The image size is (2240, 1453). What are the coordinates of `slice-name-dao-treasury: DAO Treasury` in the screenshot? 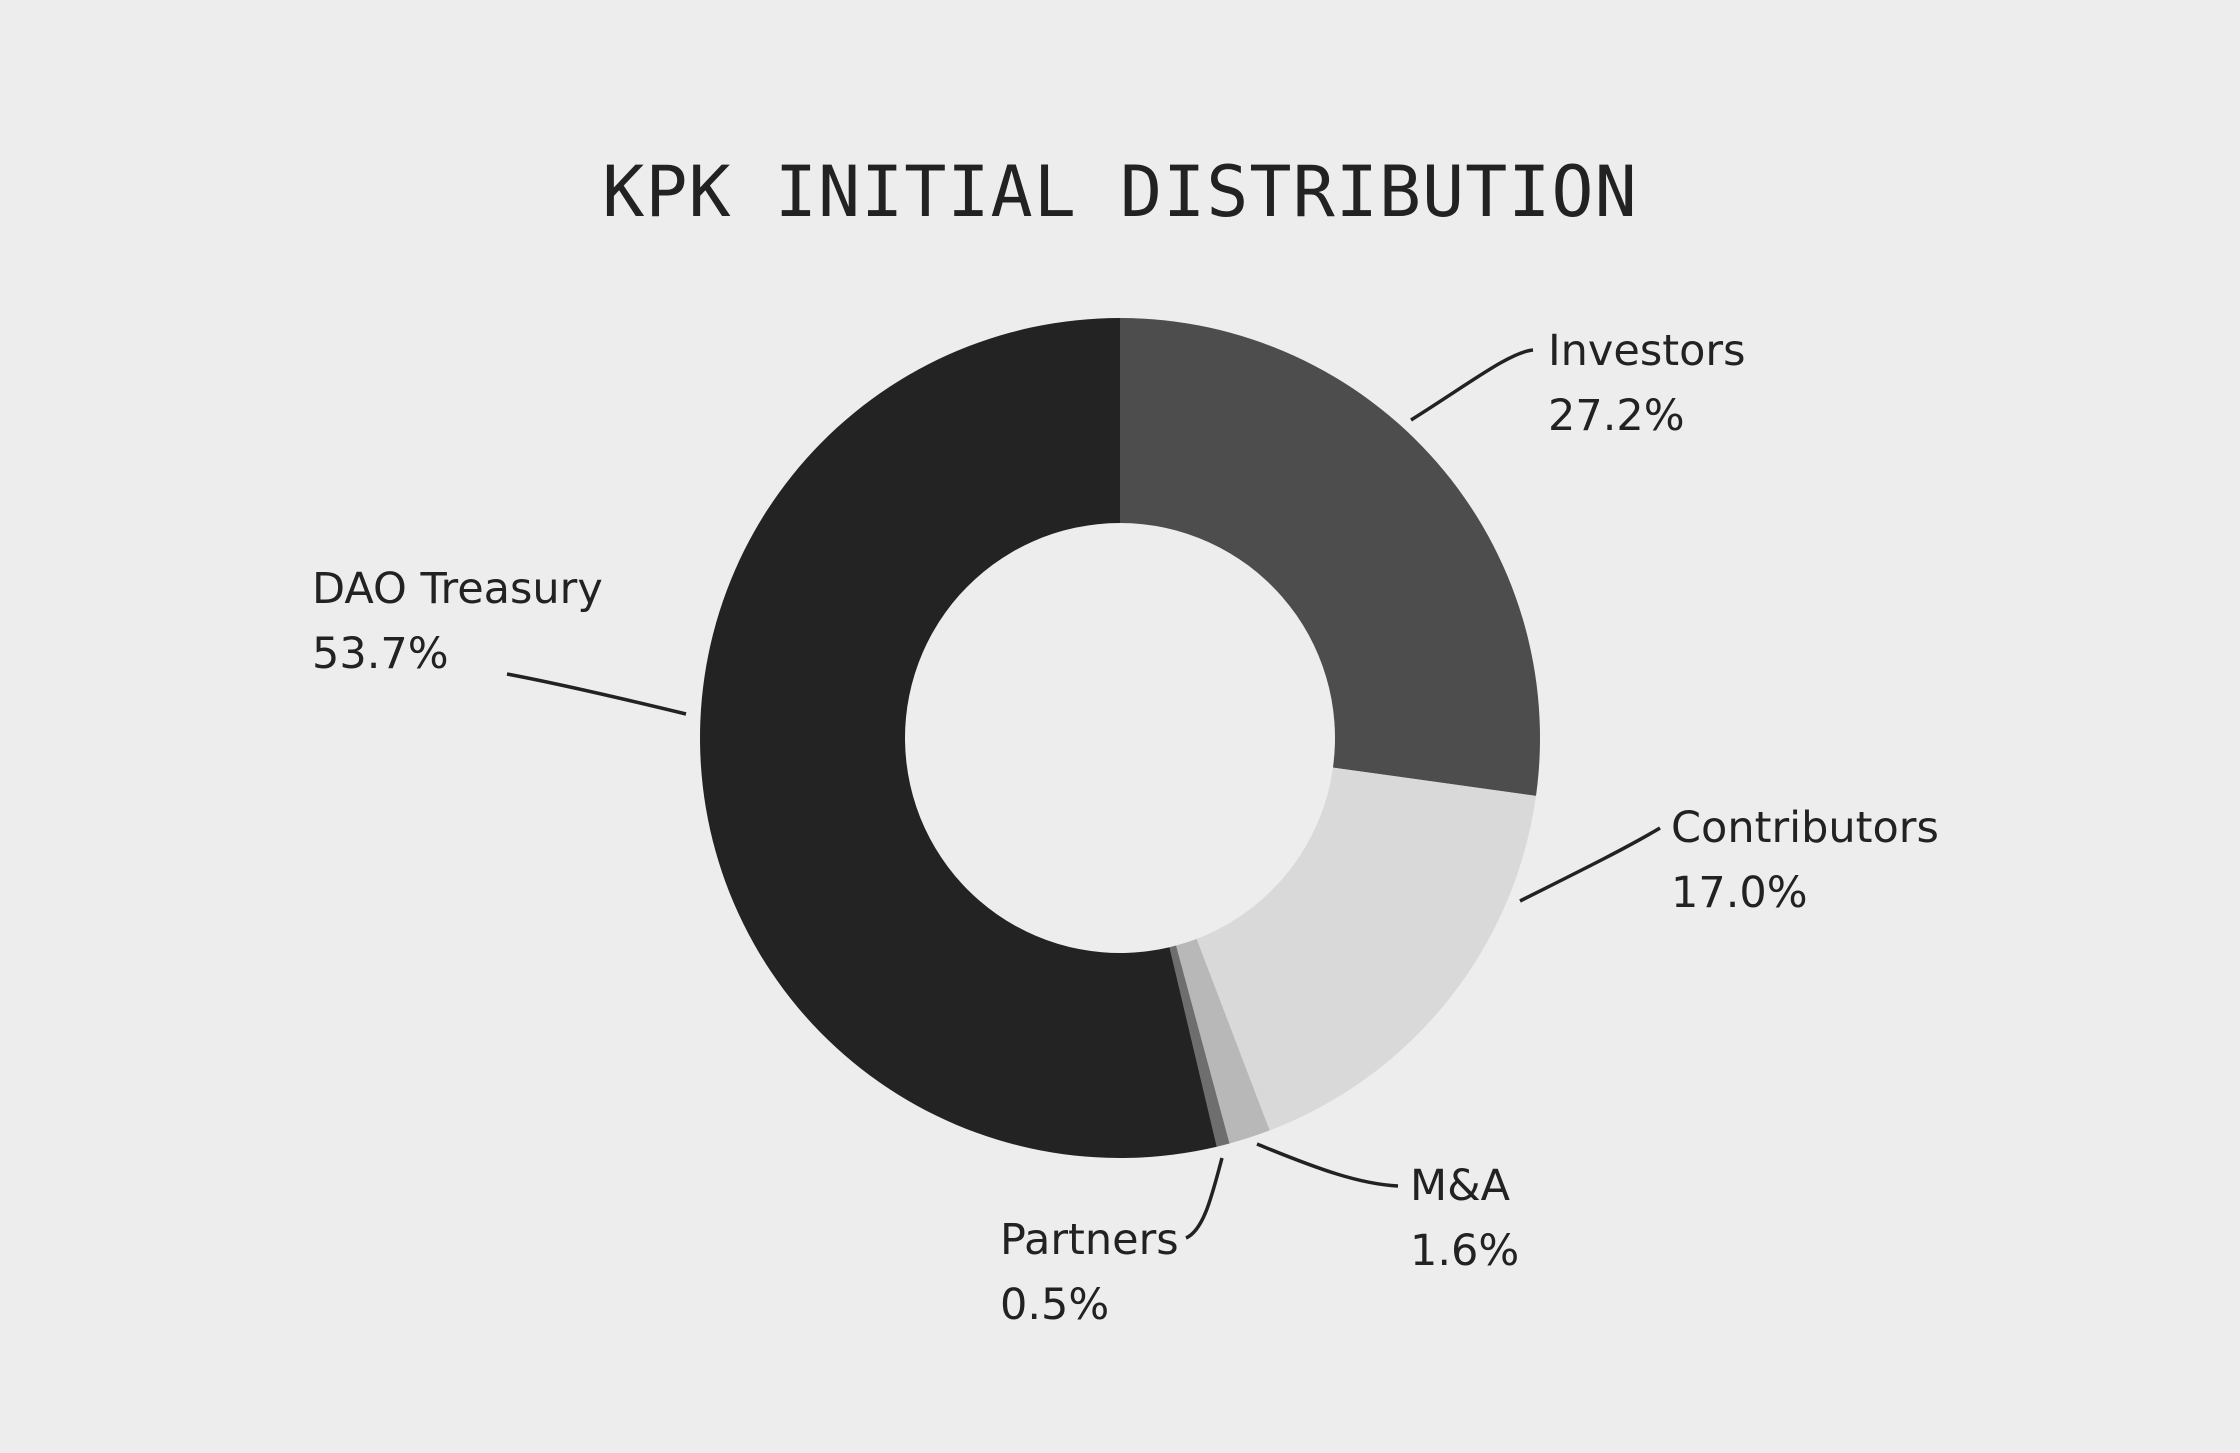 It's located at (457, 589).